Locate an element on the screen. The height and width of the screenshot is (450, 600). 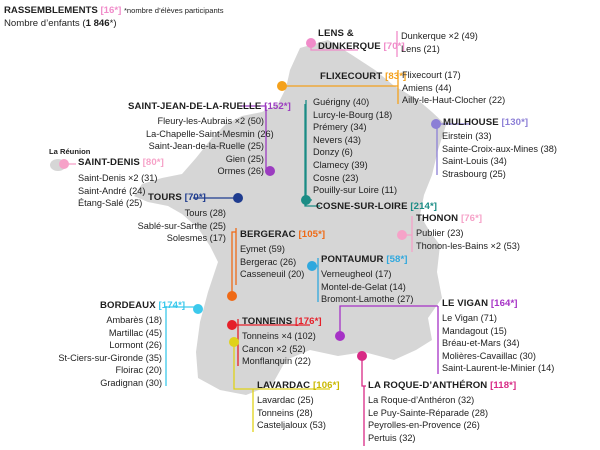
list-item: La Roque-d’Anthéron (32) is located at coordinates (421, 400).